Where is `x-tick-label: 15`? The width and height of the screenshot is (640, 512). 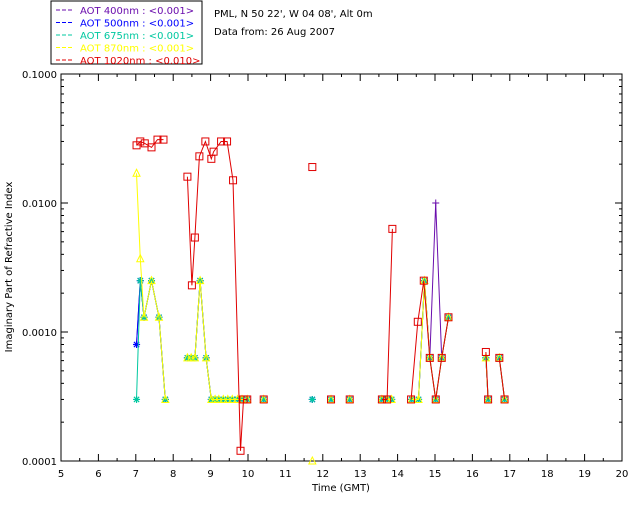
x-tick-label: 15 is located at coordinates (435, 474).